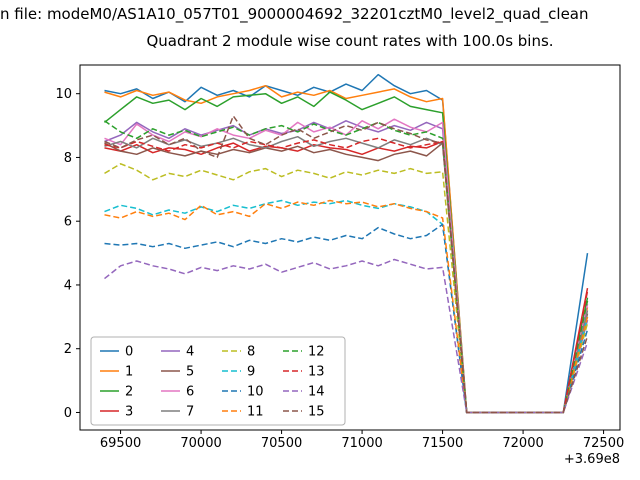 The image size is (640, 480). I want to click on x-tick-label: 69500, so click(120, 443).